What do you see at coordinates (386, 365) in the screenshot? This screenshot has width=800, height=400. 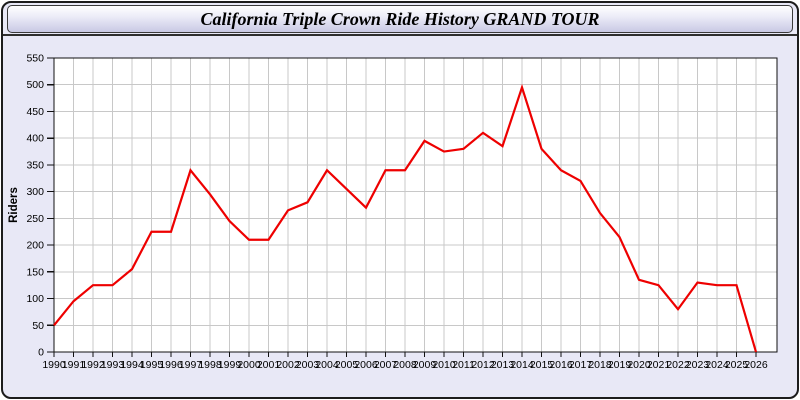 I see `x-tick-label: 2007` at bounding box center [386, 365].